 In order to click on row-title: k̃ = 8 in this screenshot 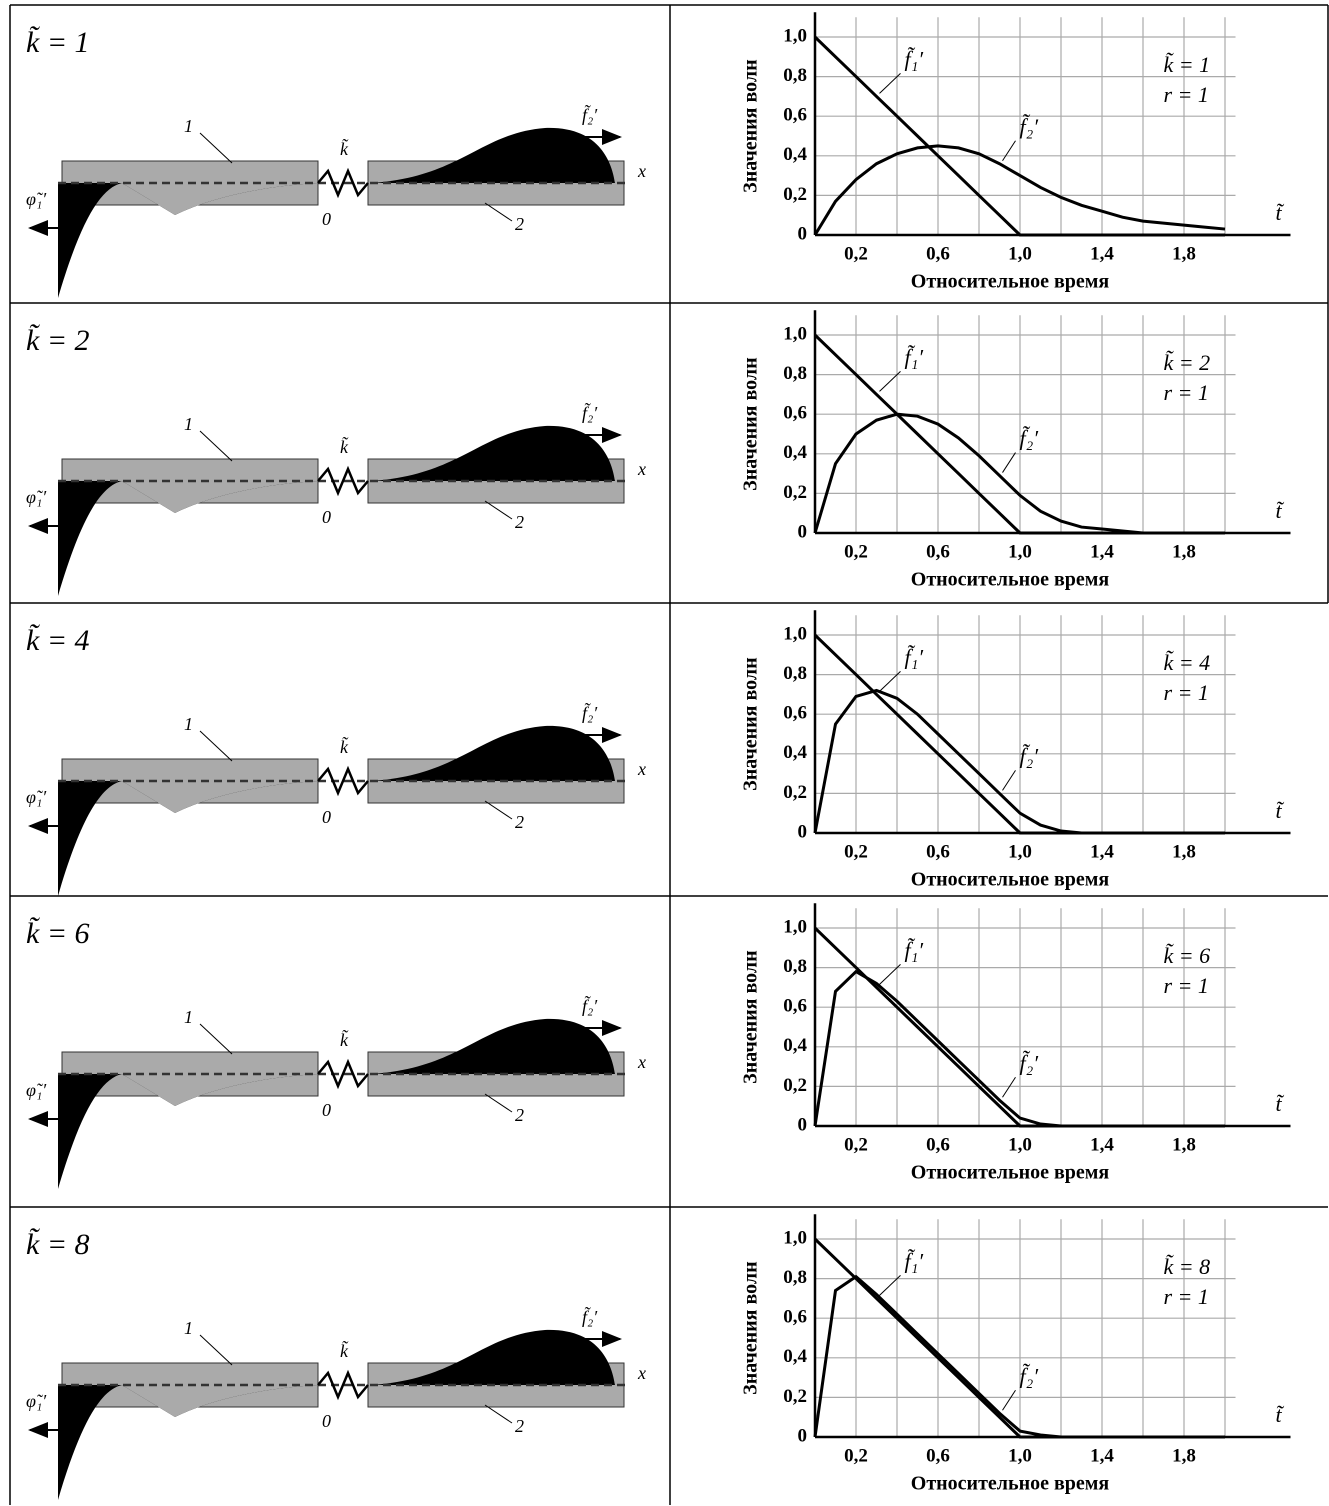, I will do `click(58, 1244)`.